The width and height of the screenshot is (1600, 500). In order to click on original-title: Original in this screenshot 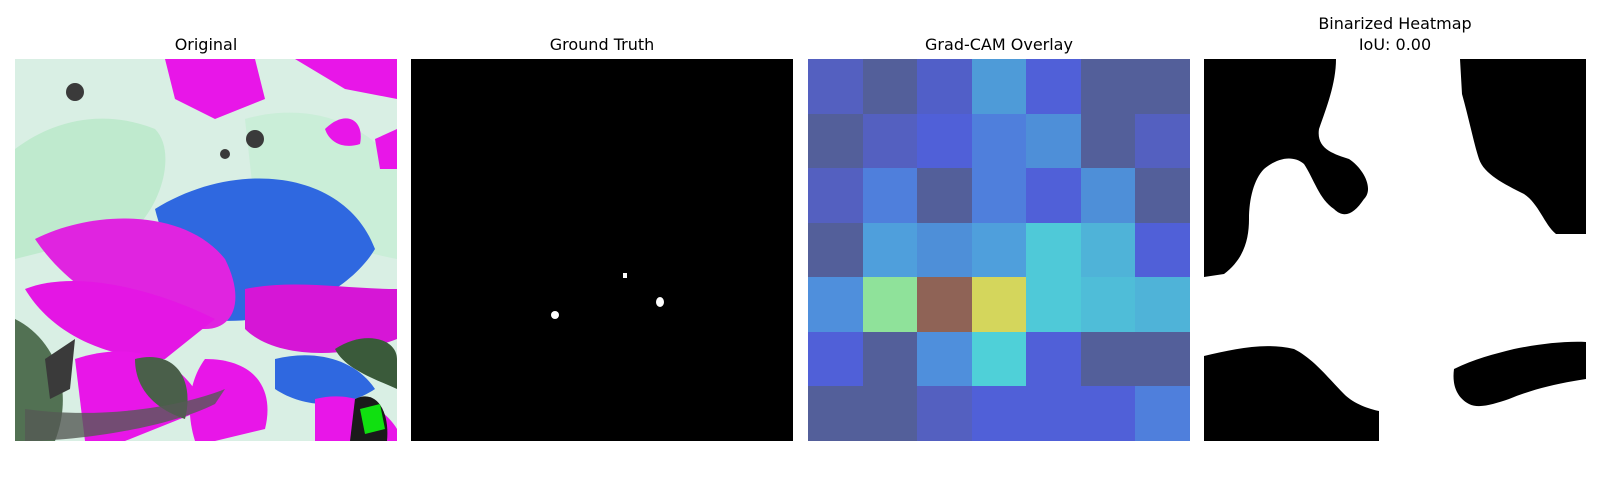, I will do `click(206, 44)`.